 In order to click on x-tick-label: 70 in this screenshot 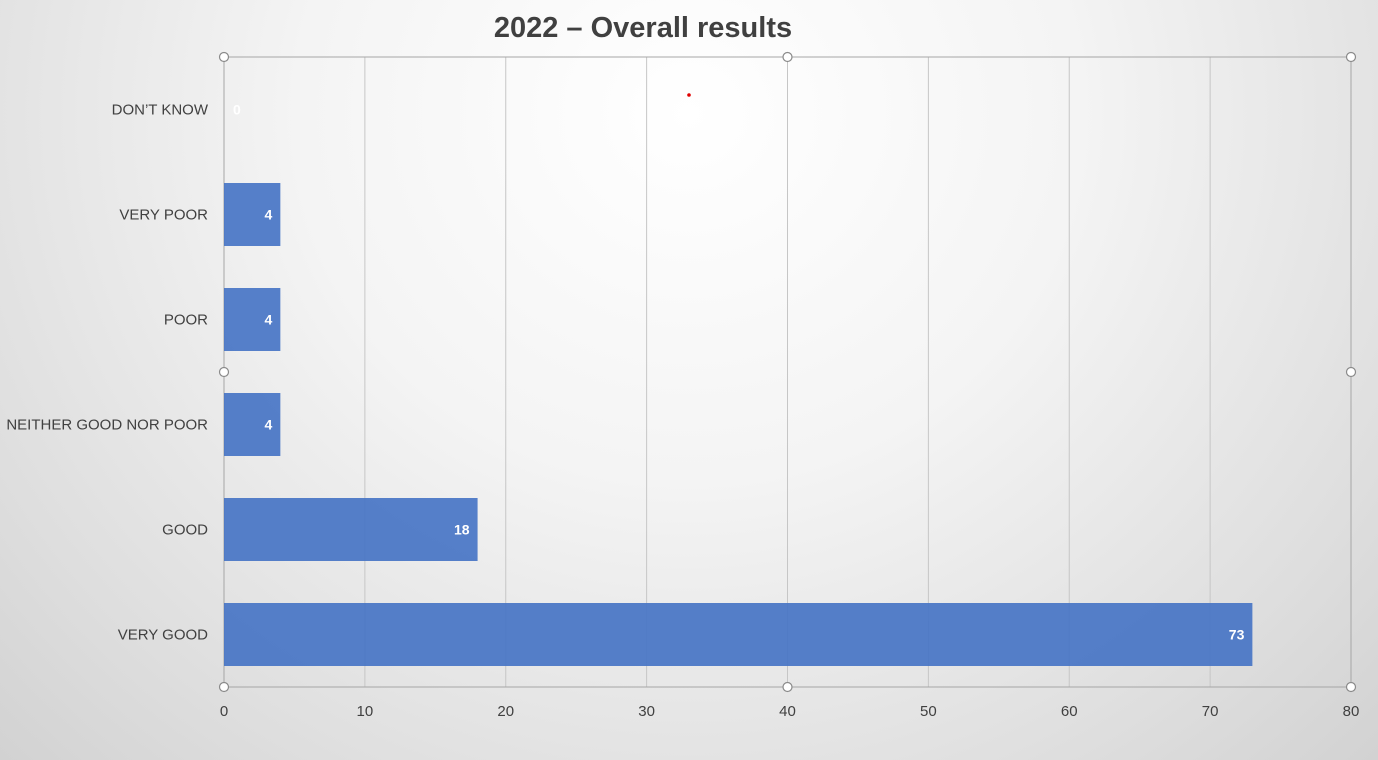, I will do `click(1210, 711)`.